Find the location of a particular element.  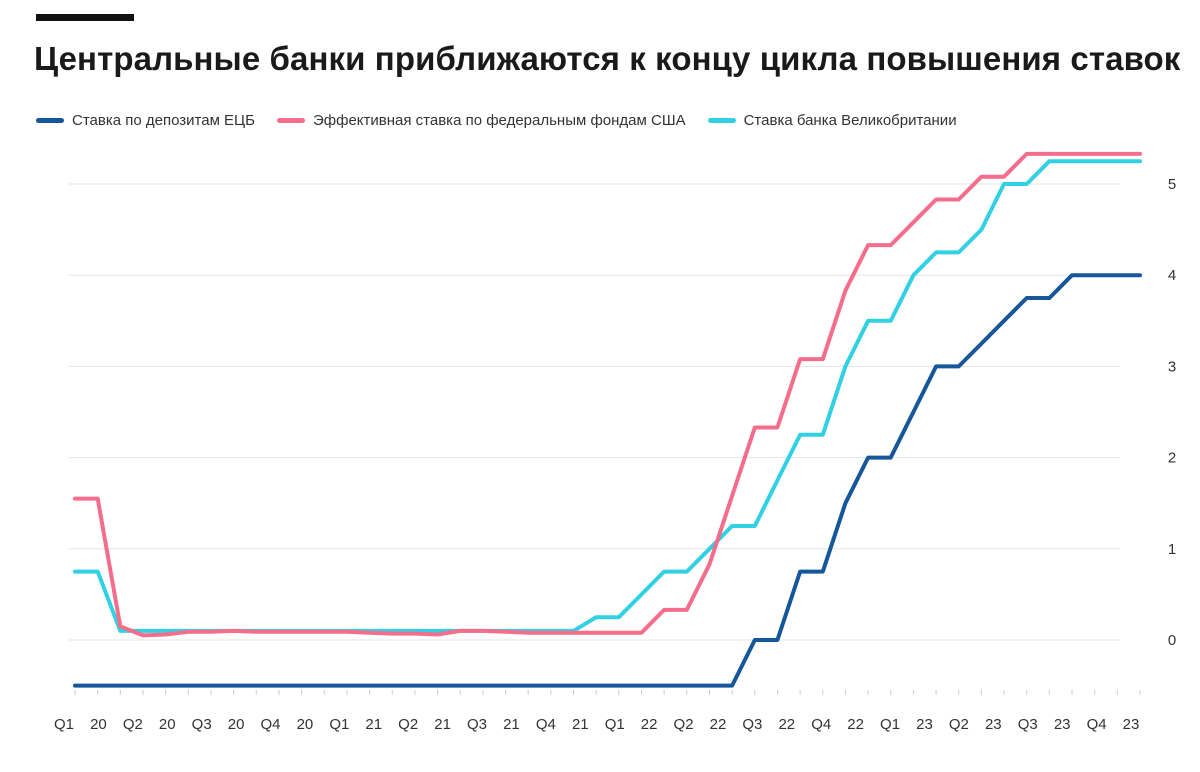

y-tick-label: 5 is located at coordinates (1172, 184).